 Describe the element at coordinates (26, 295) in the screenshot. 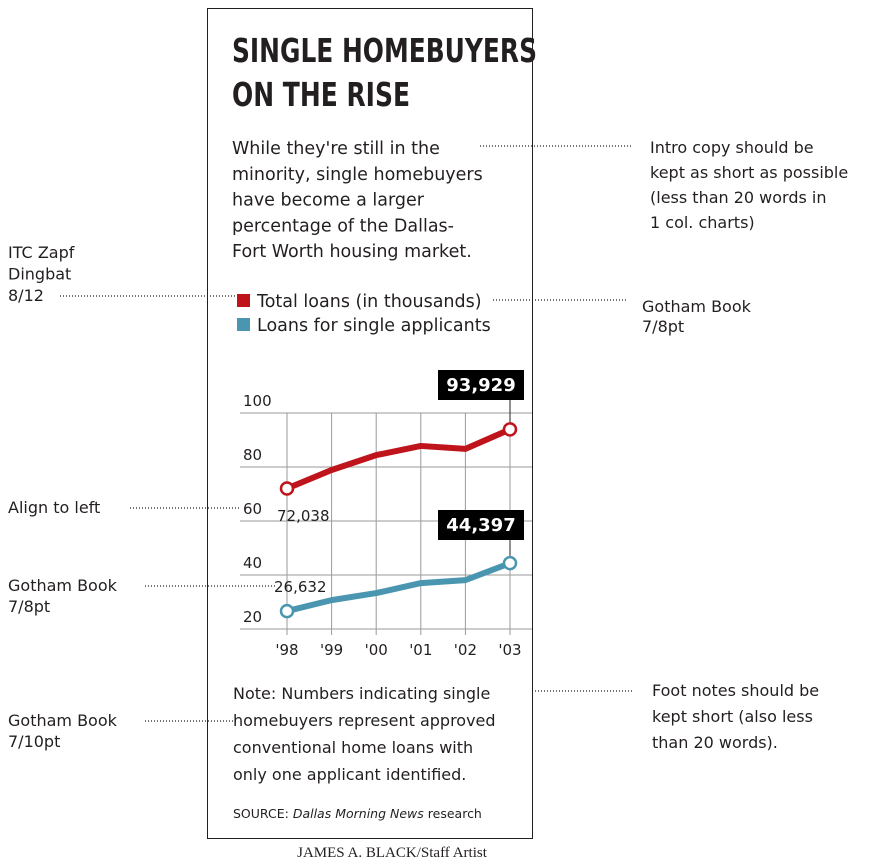

I see `annotation: 8/12` at that location.